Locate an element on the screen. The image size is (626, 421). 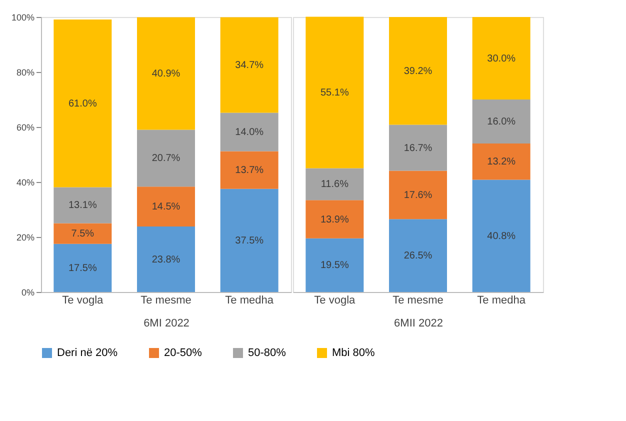
data-label: 40.8% is located at coordinates (501, 236).